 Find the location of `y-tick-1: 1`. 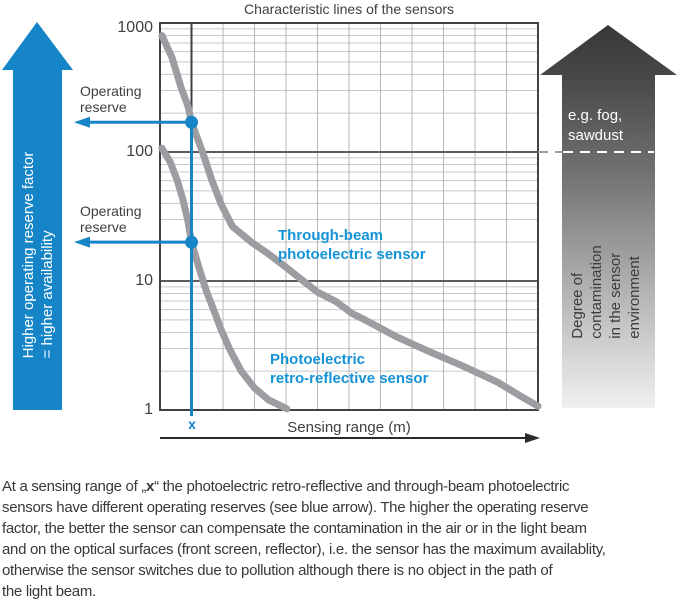

y-tick-1: 1 is located at coordinates (148, 409).